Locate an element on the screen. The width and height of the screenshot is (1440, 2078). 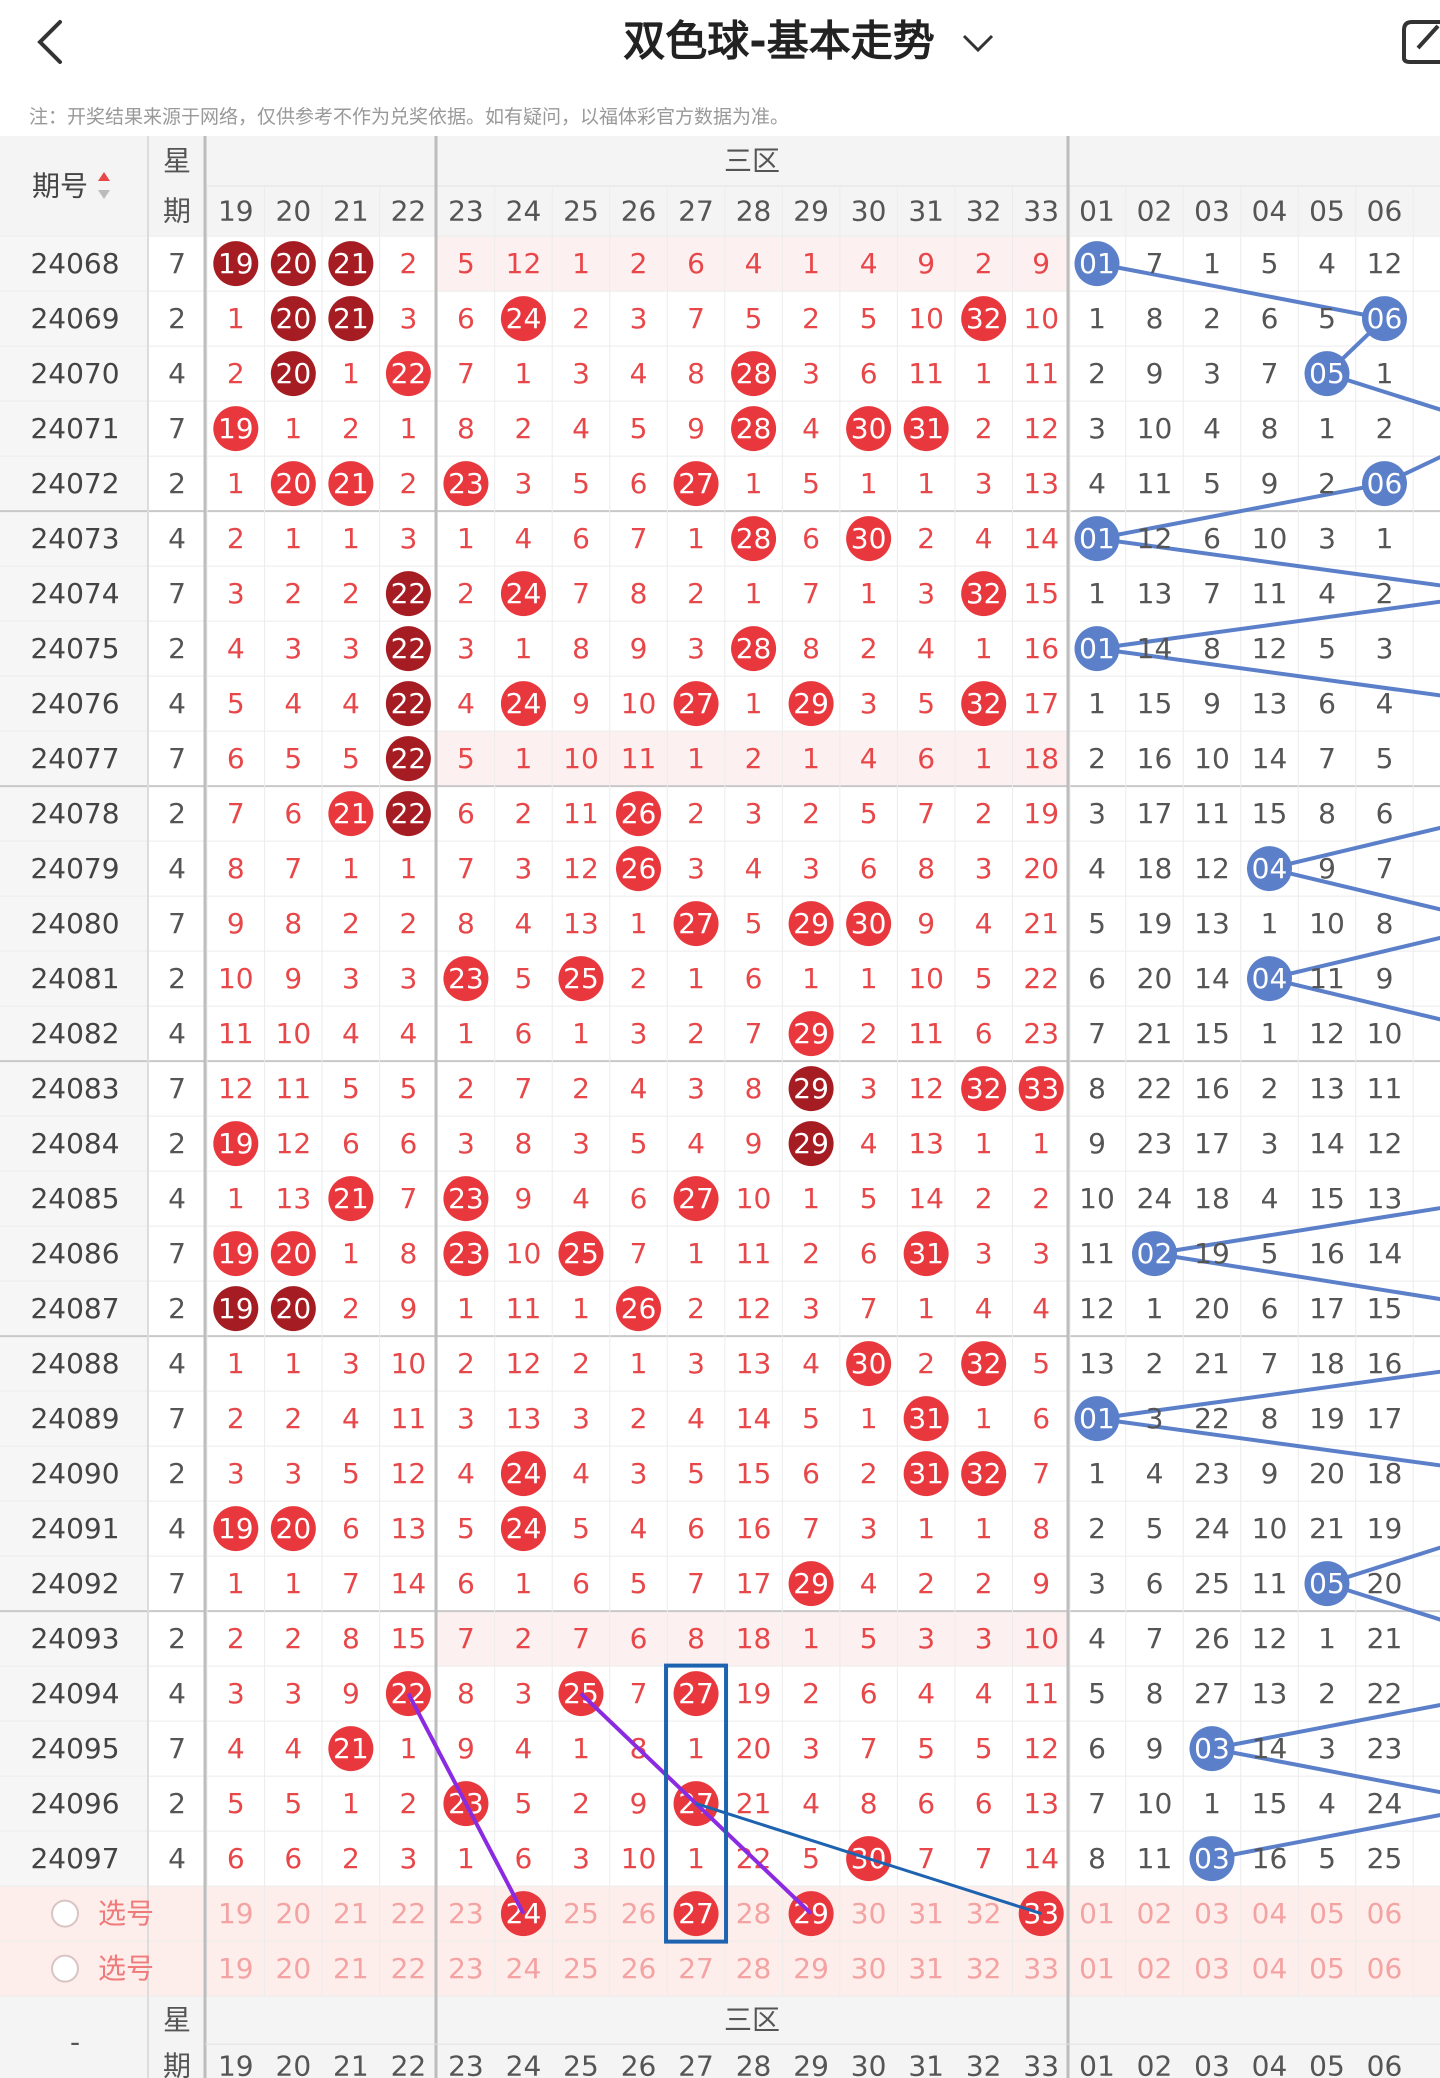
select-number: 33 is located at coordinates (1041, 1968).